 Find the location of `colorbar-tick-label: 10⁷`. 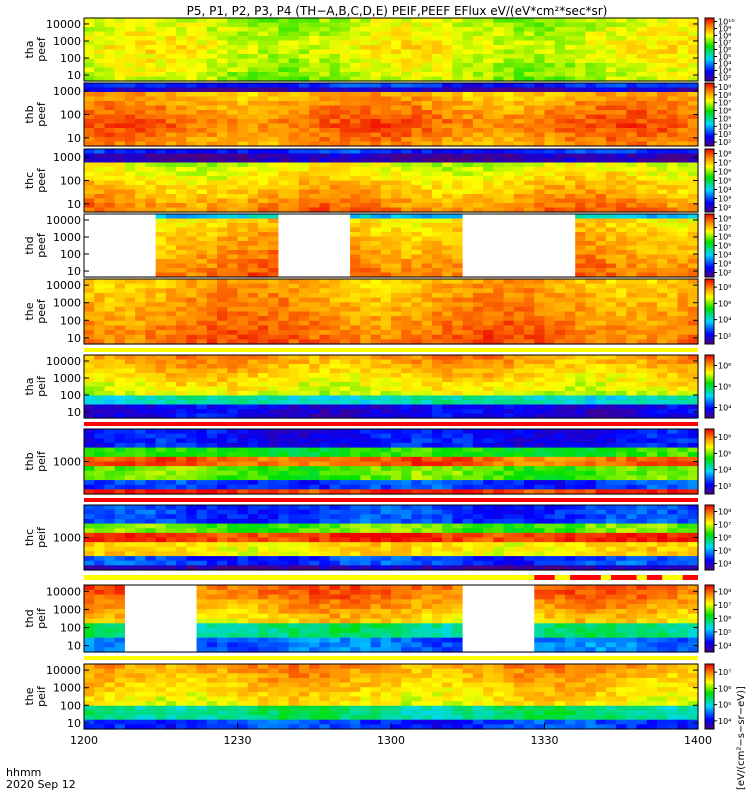

colorbar-tick-label: 10⁷ is located at coordinates (724, 163).